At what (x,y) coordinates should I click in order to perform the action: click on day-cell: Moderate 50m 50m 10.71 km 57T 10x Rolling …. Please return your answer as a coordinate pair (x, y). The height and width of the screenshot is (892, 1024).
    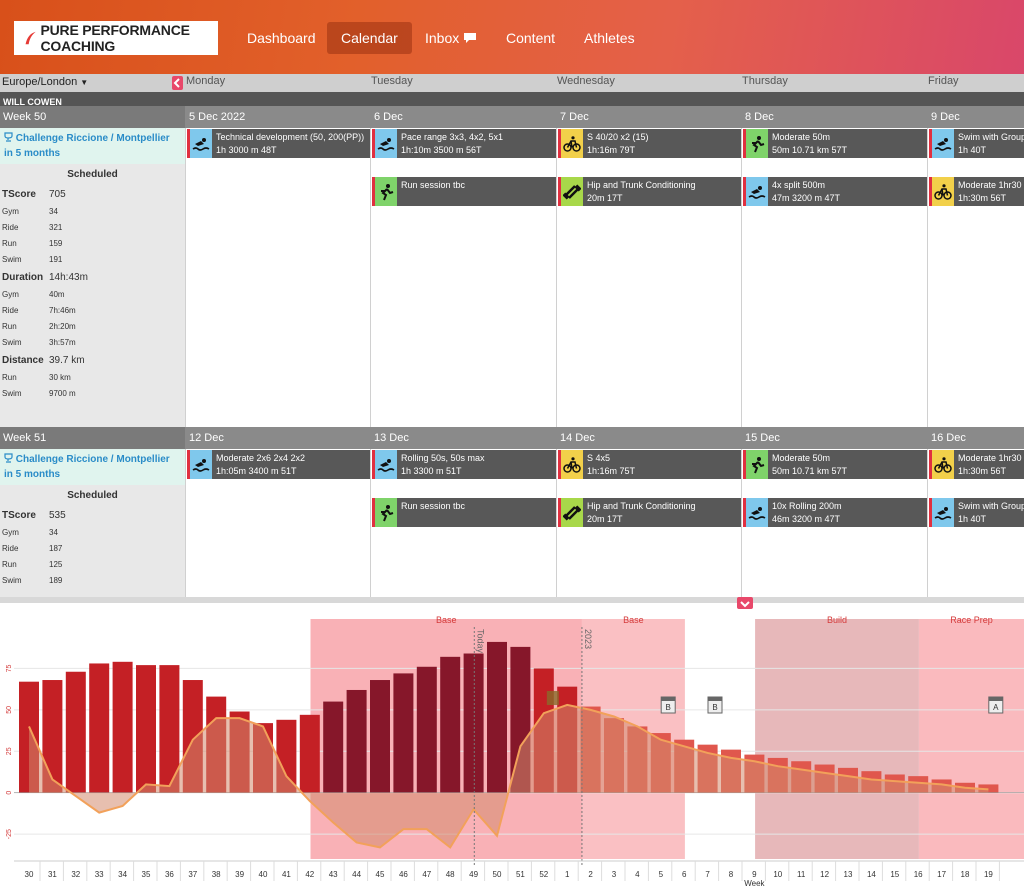
    Looking at the image, I should click on (834, 523).